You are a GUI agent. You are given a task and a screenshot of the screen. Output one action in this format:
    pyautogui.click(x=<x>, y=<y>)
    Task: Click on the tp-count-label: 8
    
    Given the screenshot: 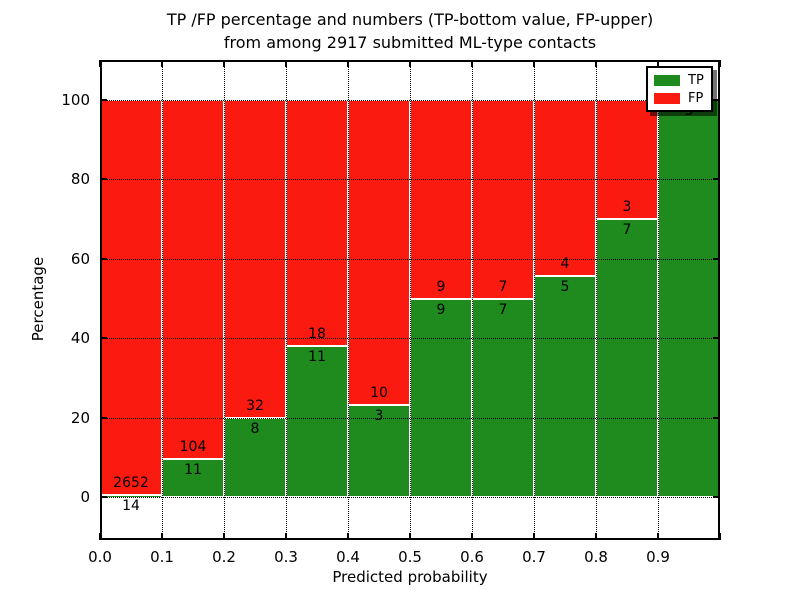 What is the action you would take?
    pyautogui.click(x=255, y=429)
    